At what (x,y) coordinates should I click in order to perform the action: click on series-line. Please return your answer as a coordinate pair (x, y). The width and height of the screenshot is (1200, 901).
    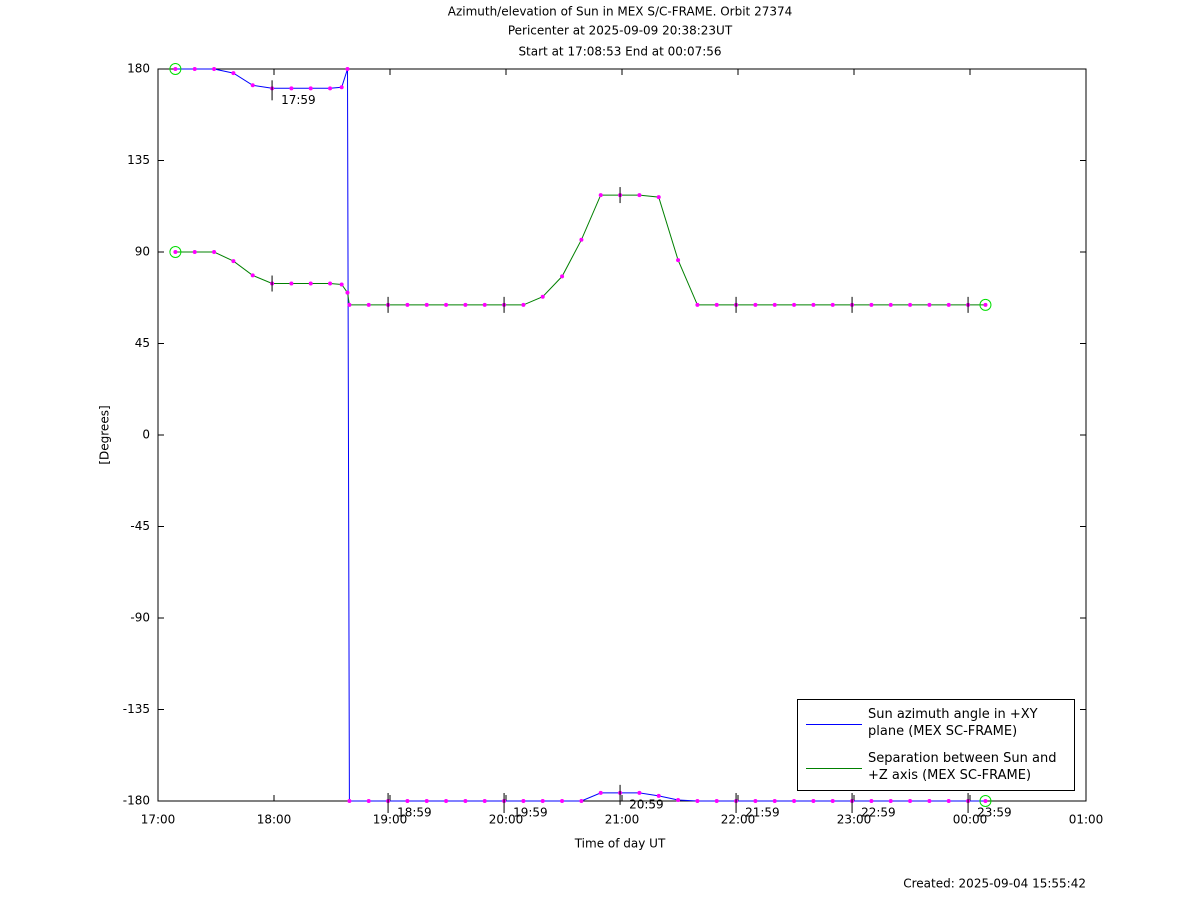
    Looking at the image, I should click on (580, 250).